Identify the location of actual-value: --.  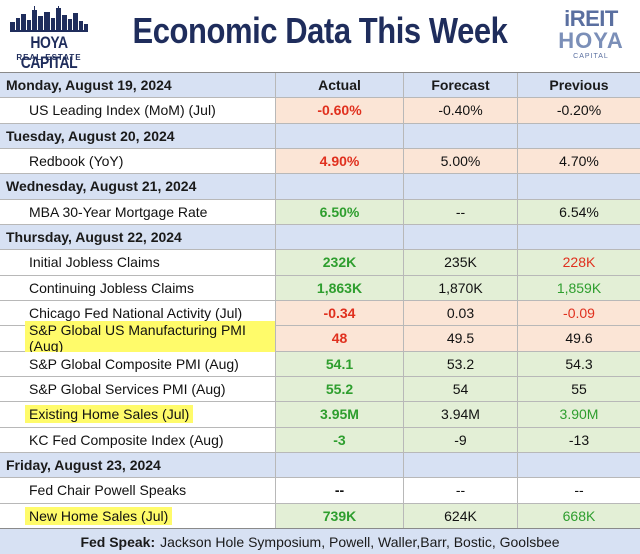
(340, 490).